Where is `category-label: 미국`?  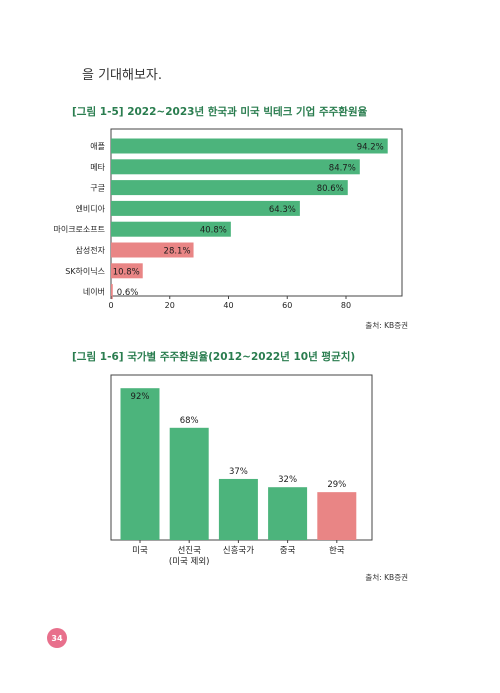 category-label: 미국 is located at coordinates (140, 551).